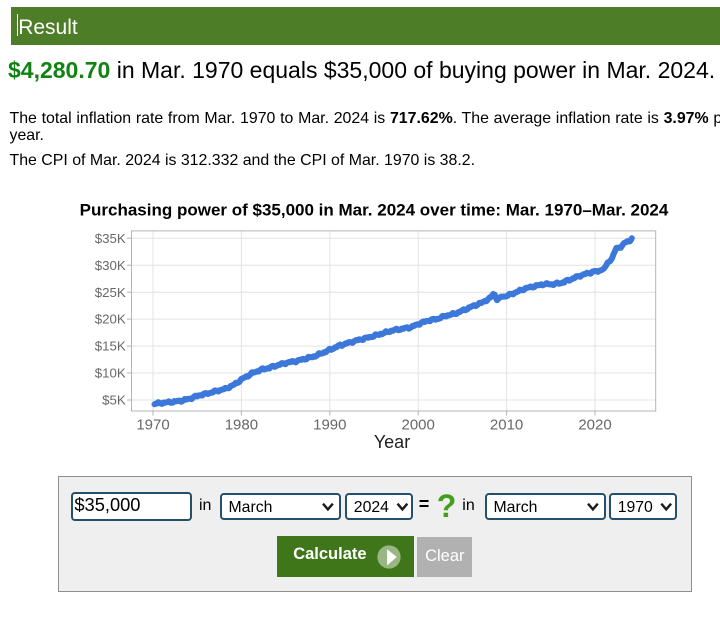 The image size is (720, 644). Describe the element at coordinates (110, 265) in the screenshot. I see `svg-text: $30K` at that location.